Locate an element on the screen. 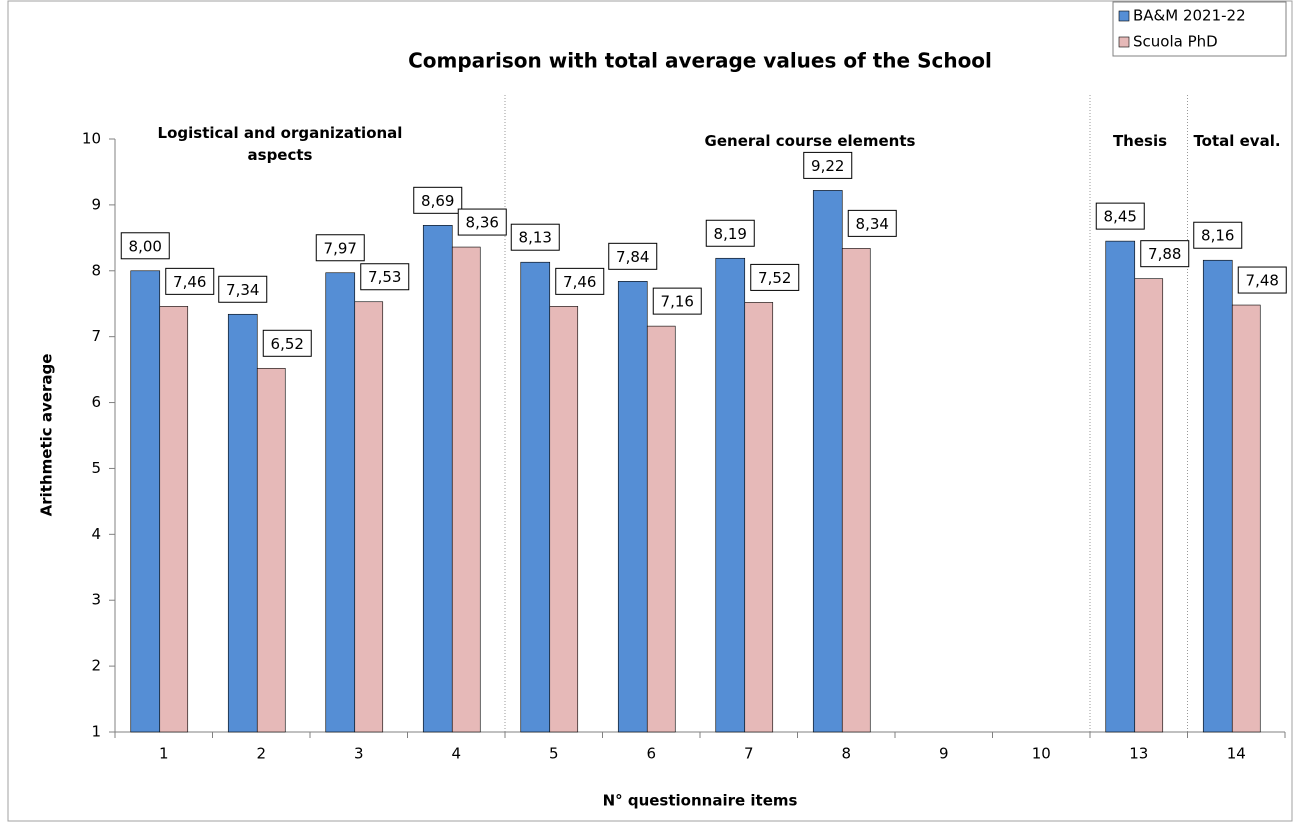 This screenshot has height=823, width=1295. value-label: 8,34 is located at coordinates (872, 224).